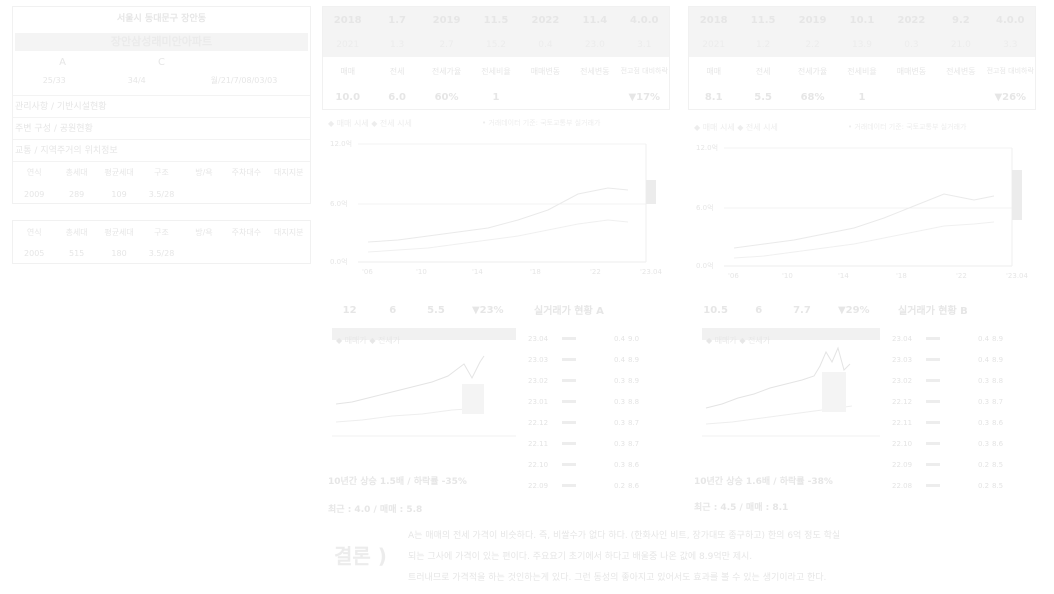  I want to click on a-recent-title: 실거래가 현황 A, so click(569, 311).